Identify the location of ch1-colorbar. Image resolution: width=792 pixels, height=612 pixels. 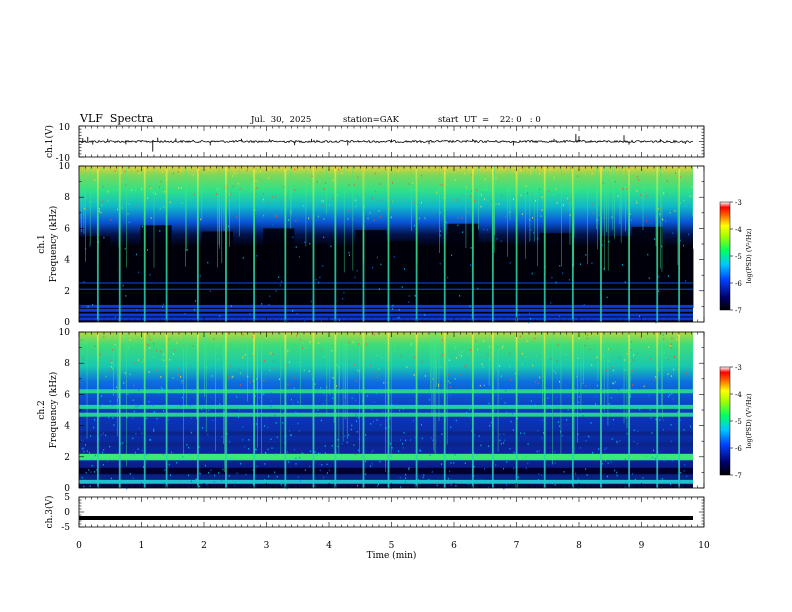
(725, 256).